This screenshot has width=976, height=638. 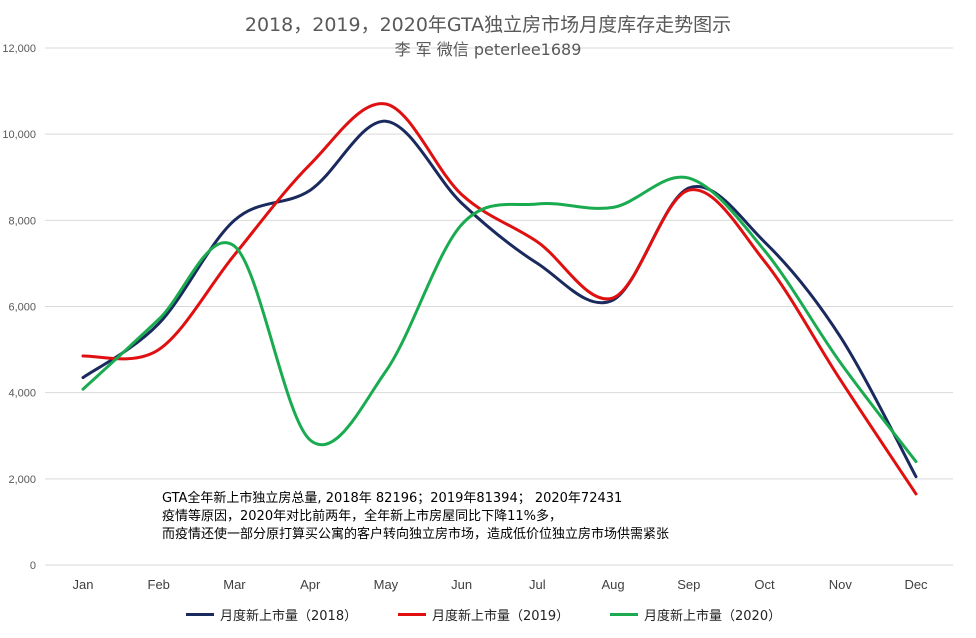 What do you see at coordinates (19, 49) in the screenshot?
I see `y-tick-label: 12,000` at bounding box center [19, 49].